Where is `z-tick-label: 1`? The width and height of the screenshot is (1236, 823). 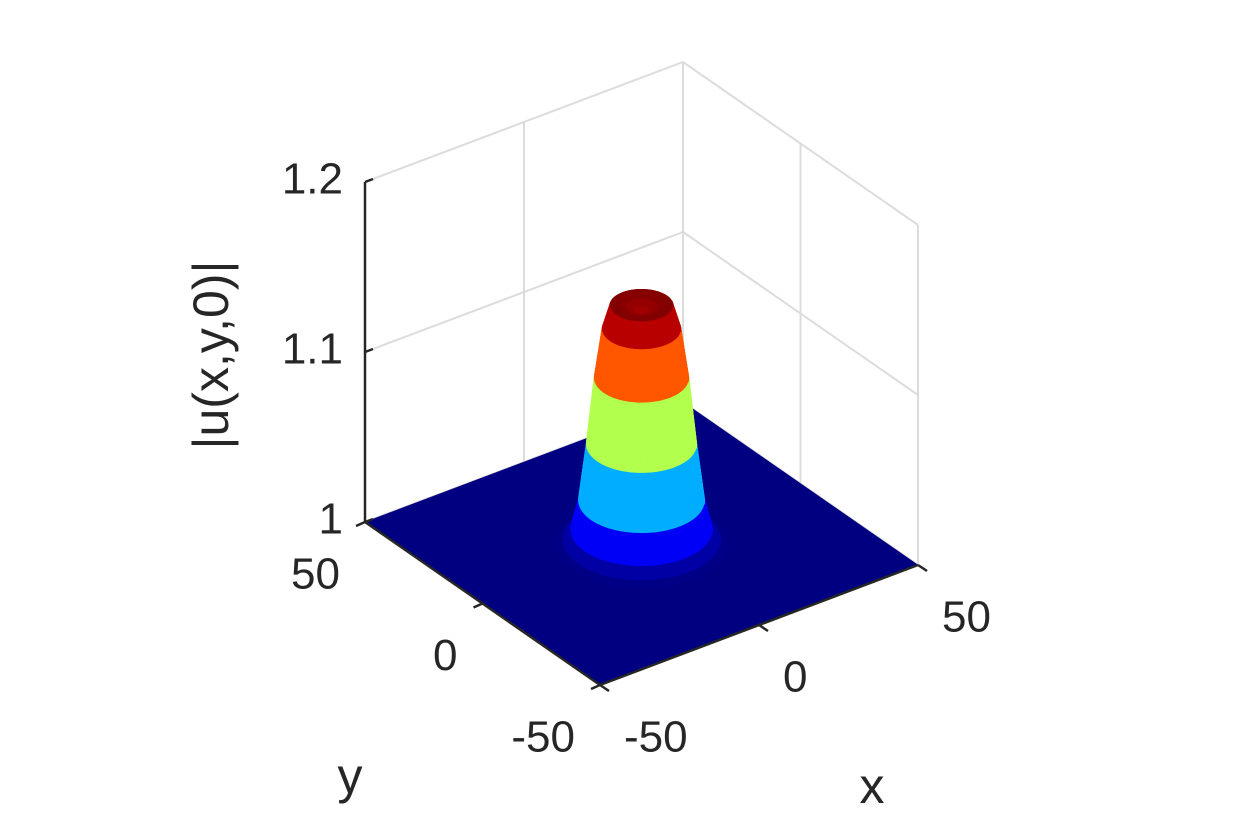 z-tick-label: 1 is located at coordinates (331, 519).